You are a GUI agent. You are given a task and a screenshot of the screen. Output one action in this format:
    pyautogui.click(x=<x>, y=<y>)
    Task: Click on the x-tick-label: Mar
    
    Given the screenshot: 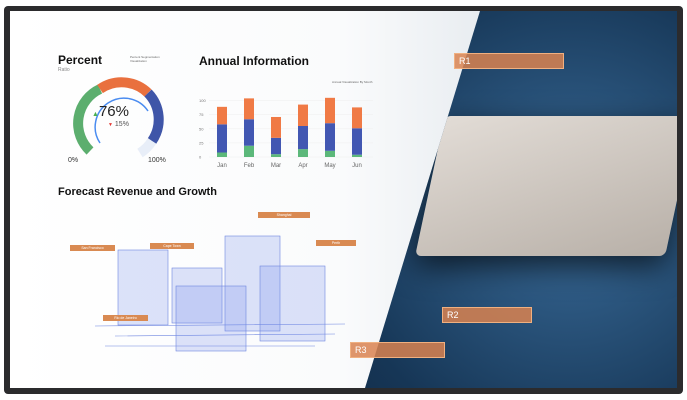 What is the action you would take?
    pyautogui.click(x=276, y=166)
    